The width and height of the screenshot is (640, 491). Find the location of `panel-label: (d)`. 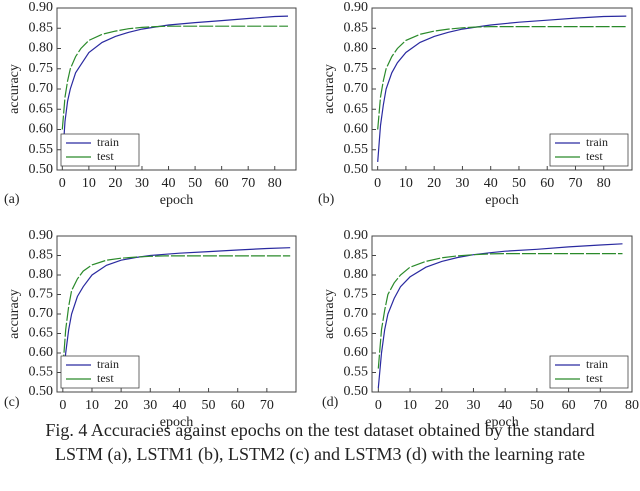

panel-label: (d) is located at coordinates (330, 402).